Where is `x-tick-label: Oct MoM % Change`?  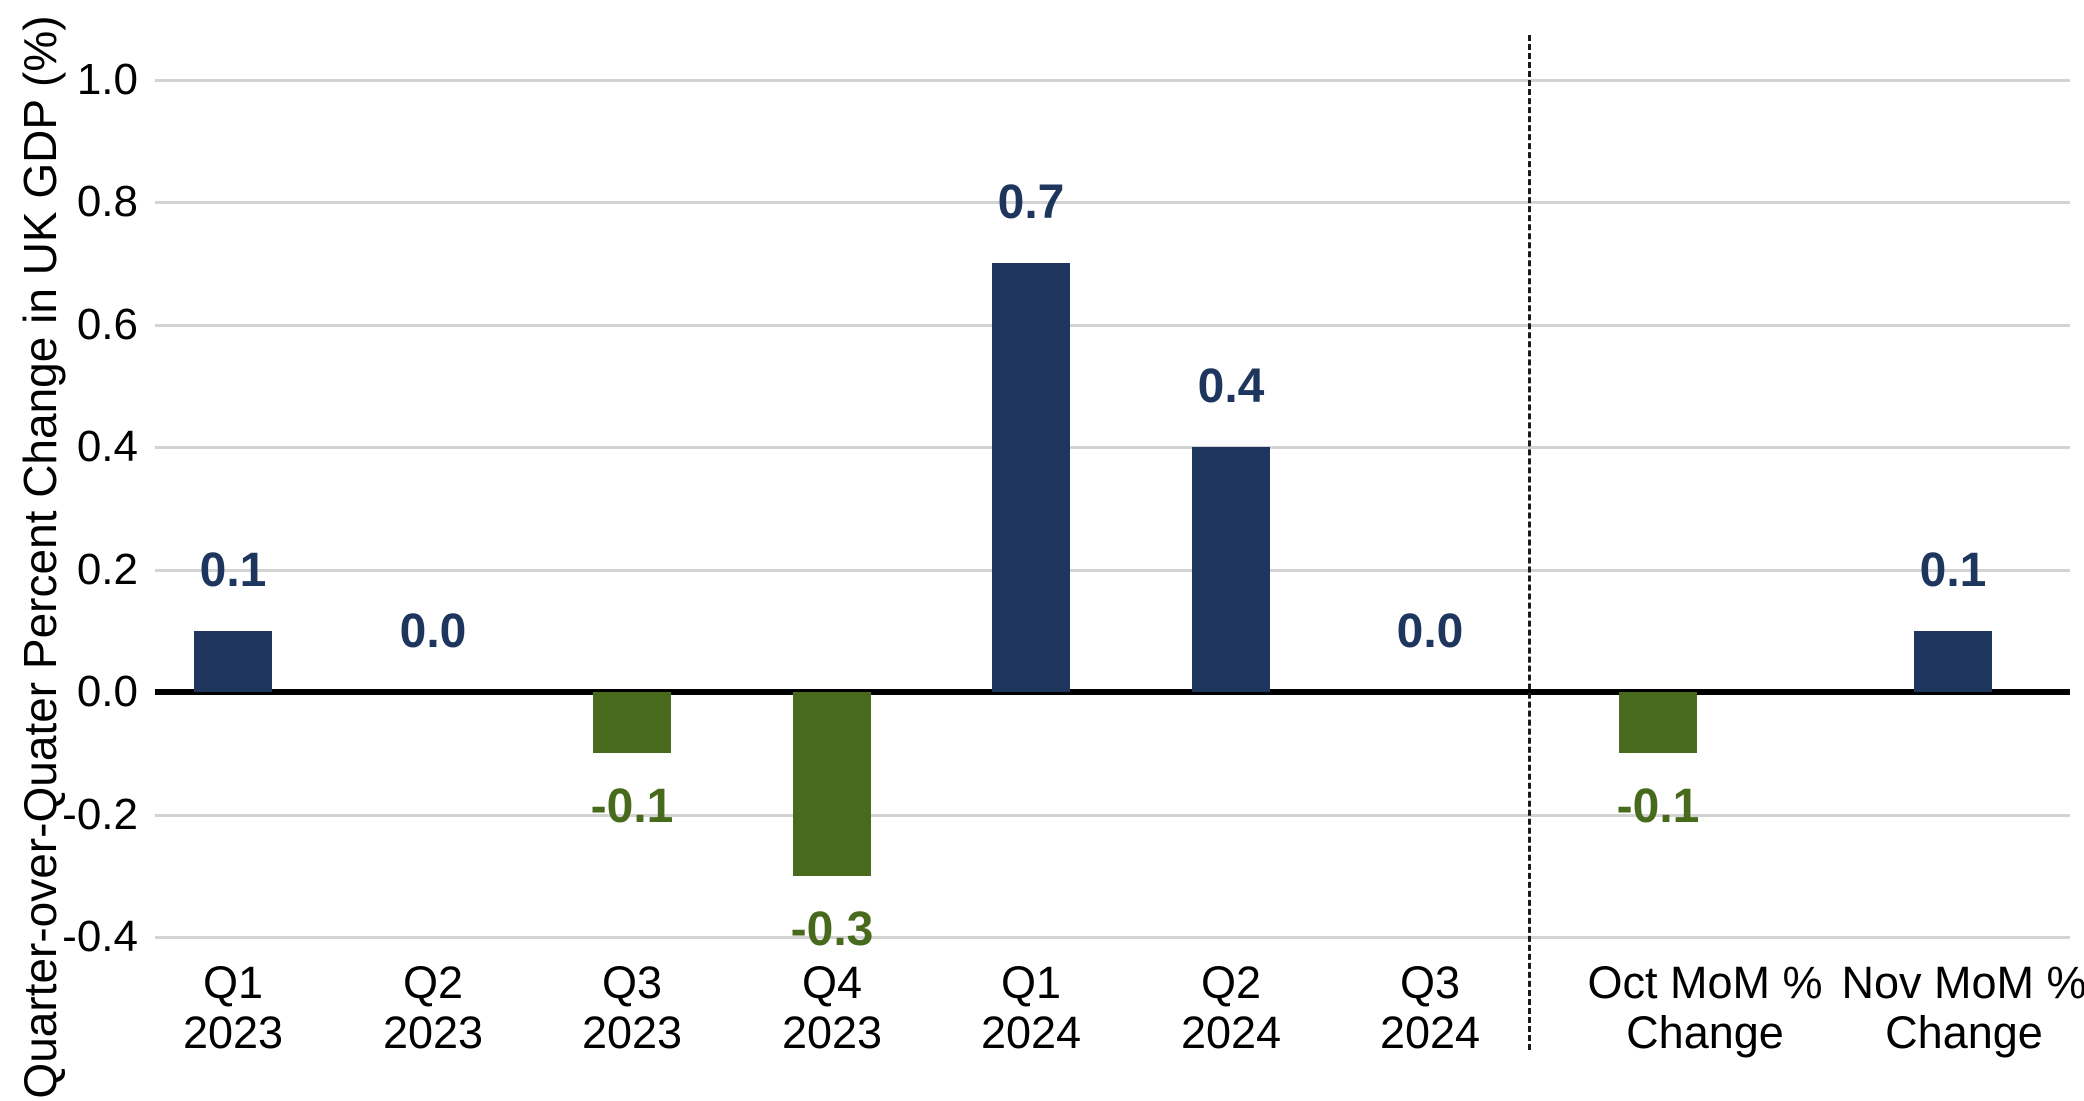 x-tick-label: Oct MoM % Change is located at coordinates (1705, 1008).